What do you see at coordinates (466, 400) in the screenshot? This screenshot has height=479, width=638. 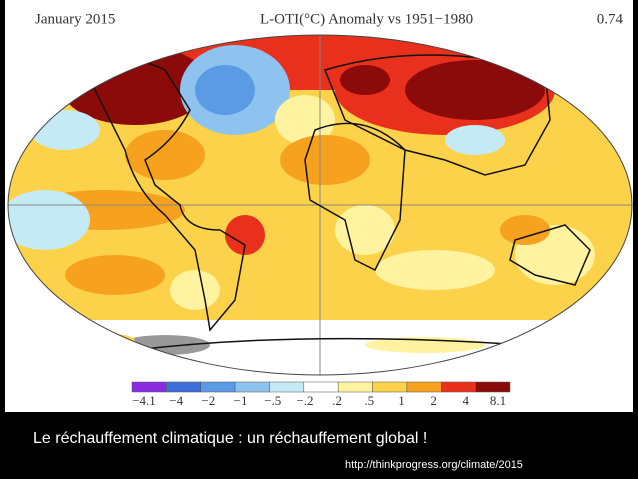 I see `scale-label: 4` at bounding box center [466, 400].